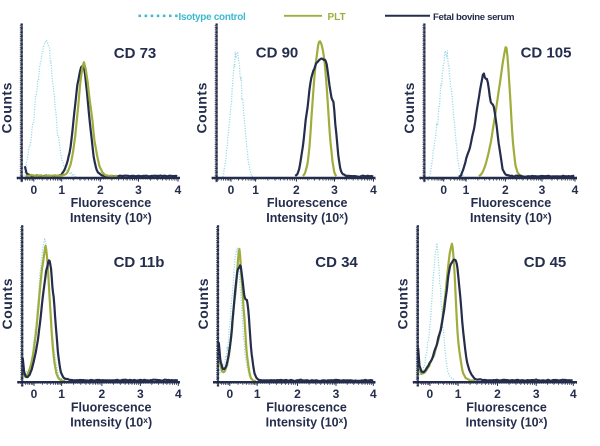 Image resolution: width=600 pixels, height=446 pixels. Describe the element at coordinates (213, 17) in the screenshot. I see `svg-text: Isotype control` at that location.